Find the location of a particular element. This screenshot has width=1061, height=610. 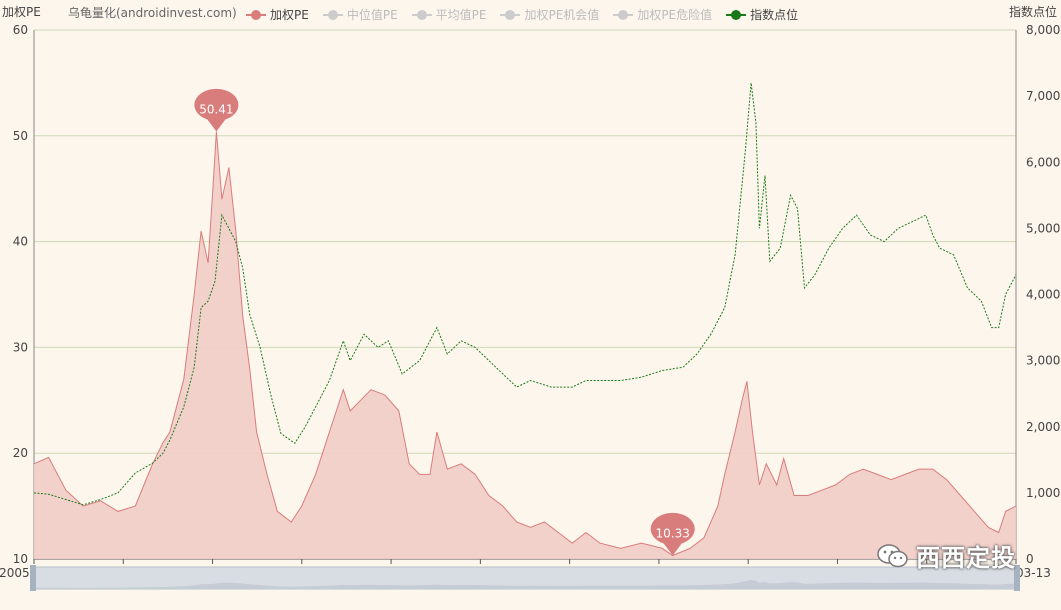

y-left-tick-label: 50 is located at coordinates (20, 136).